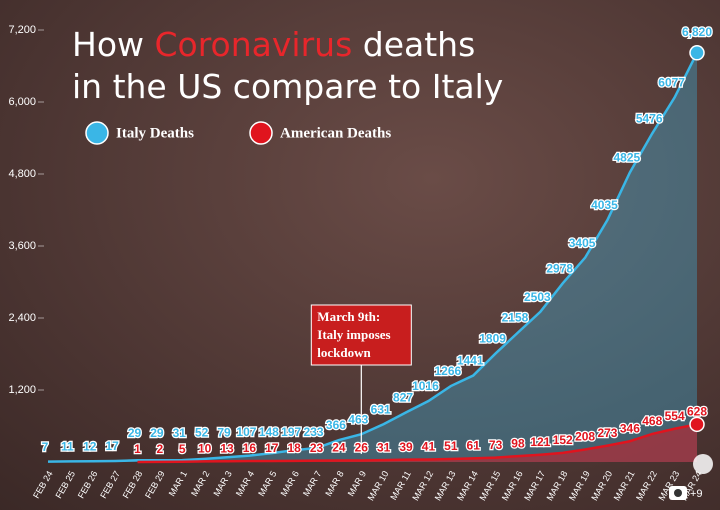 This screenshot has height=510, width=720. I want to click on data-label: 6,820, so click(697, 32).